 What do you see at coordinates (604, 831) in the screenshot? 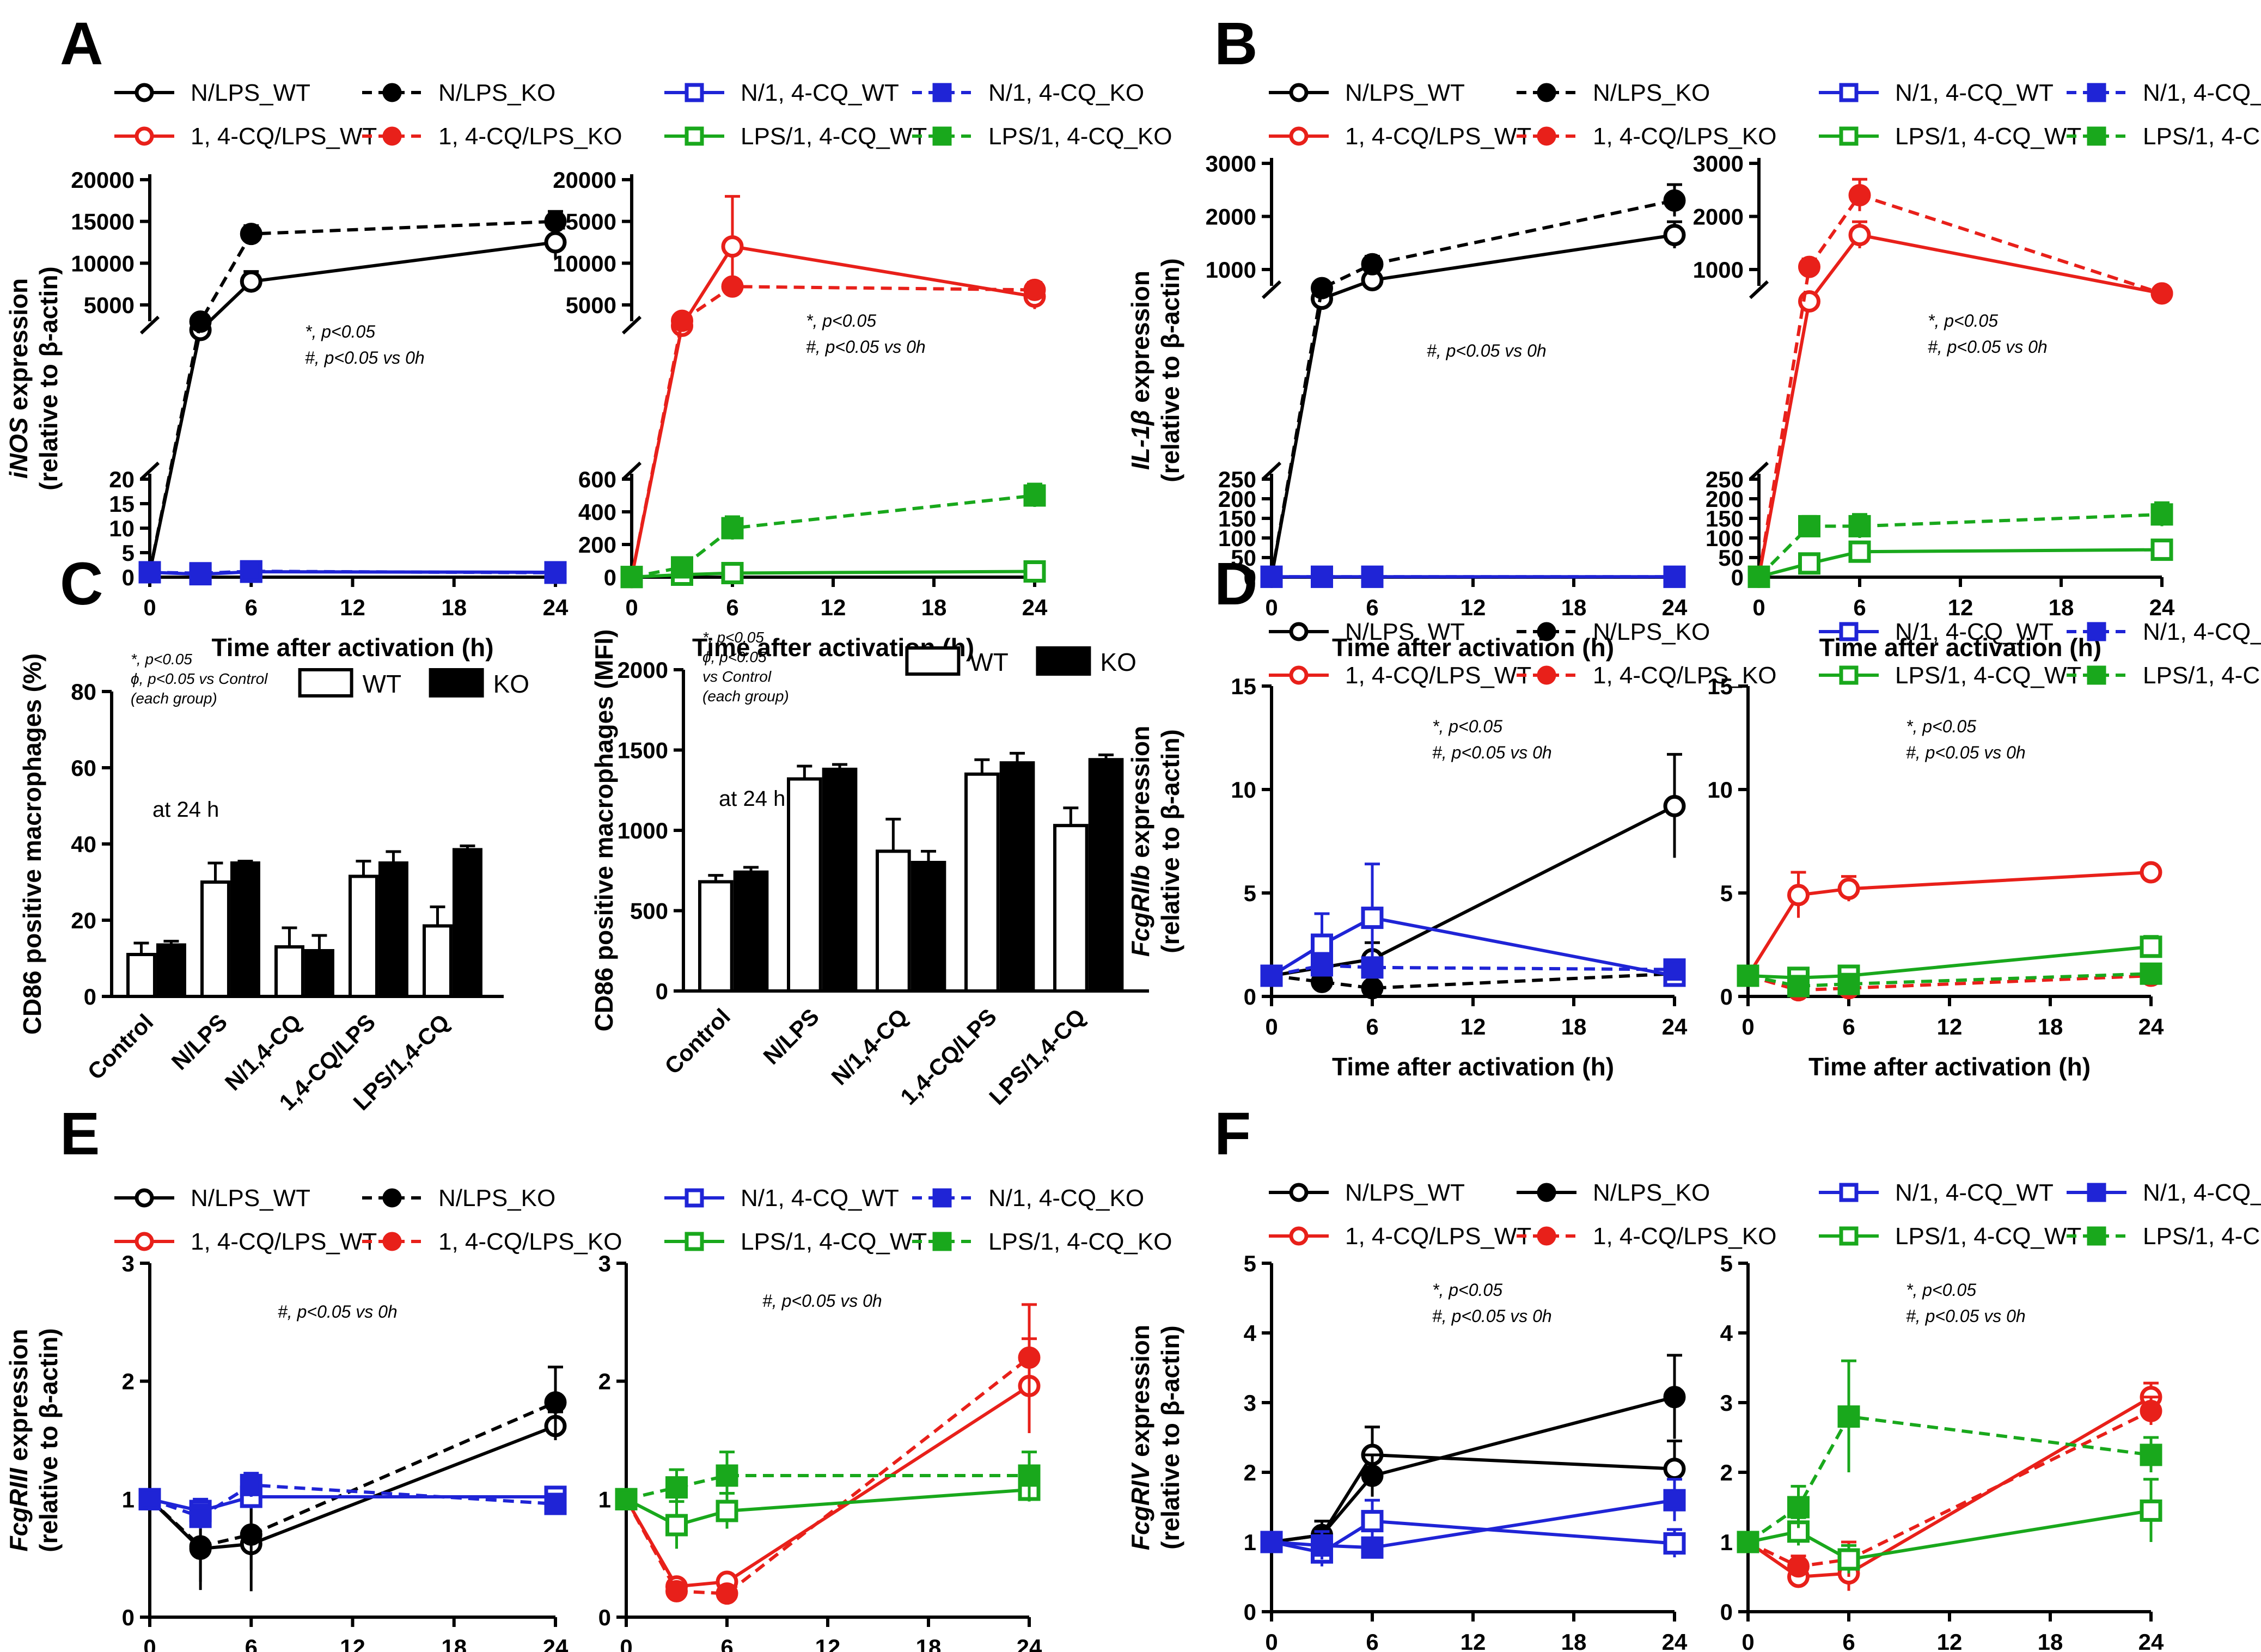
I see `y-axis-title: CD86 positive macrophages (MFI)` at bounding box center [604, 831].